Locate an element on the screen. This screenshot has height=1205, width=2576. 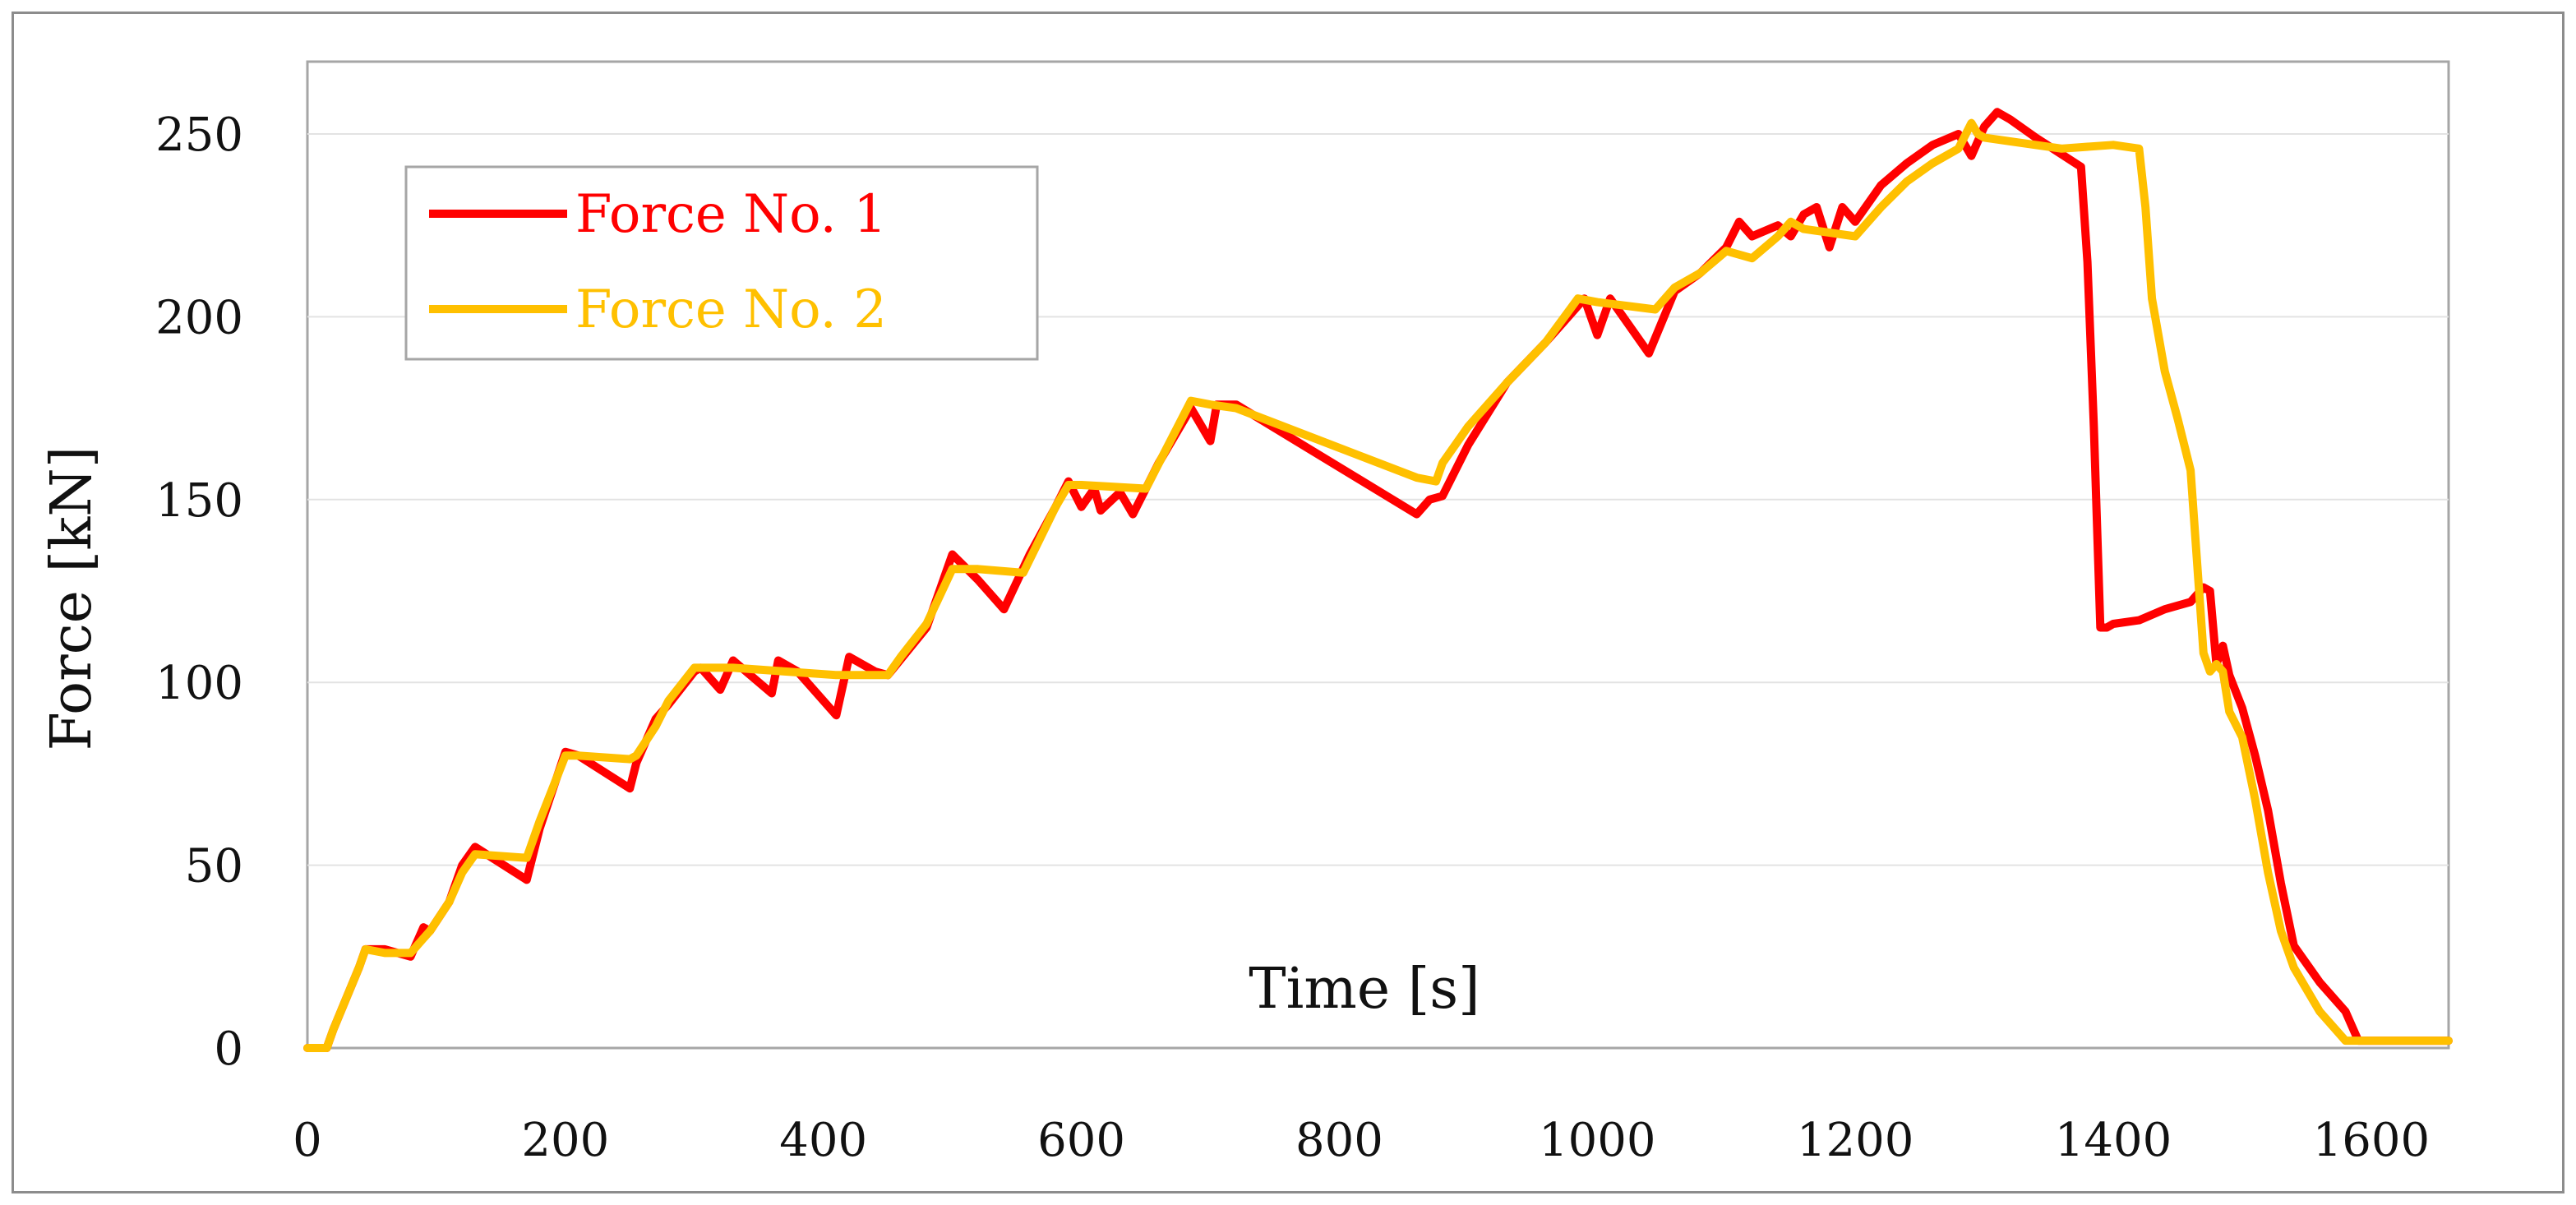
legend: Force No. 1 Force No. 2 is located at coordinates (721, 263).